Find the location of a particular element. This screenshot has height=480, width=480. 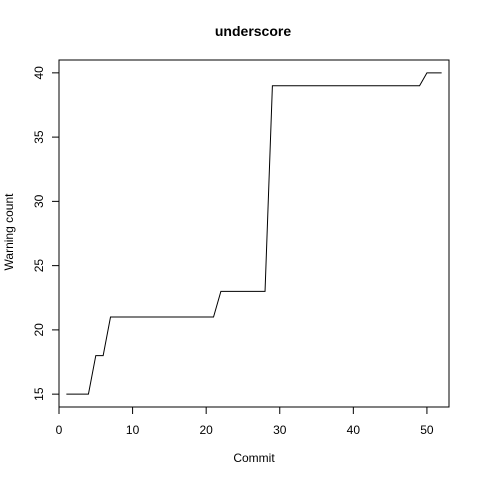

y-tick-label: 20 is located at coordinates (39, 330).